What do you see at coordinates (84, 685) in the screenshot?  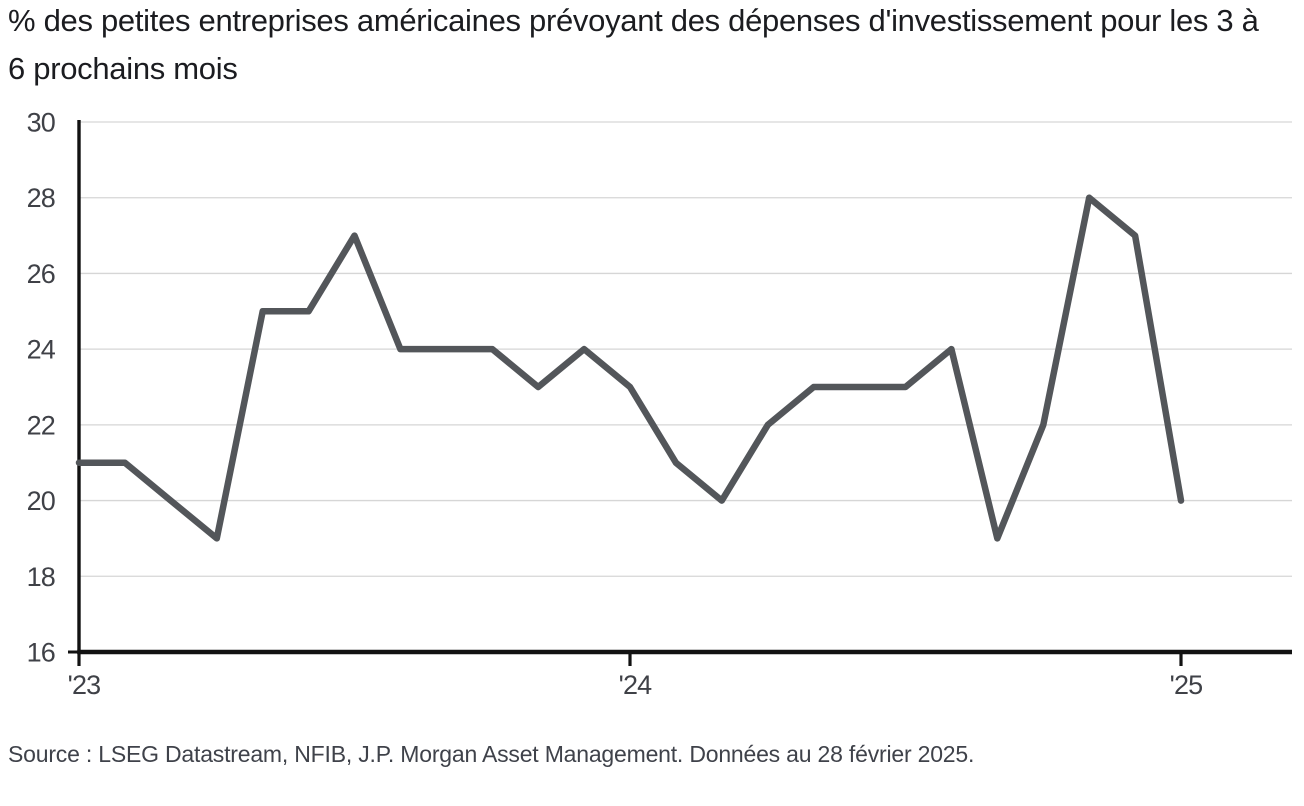 I see `x-axis-tick-label: '23` at bounding box center [84, 685].